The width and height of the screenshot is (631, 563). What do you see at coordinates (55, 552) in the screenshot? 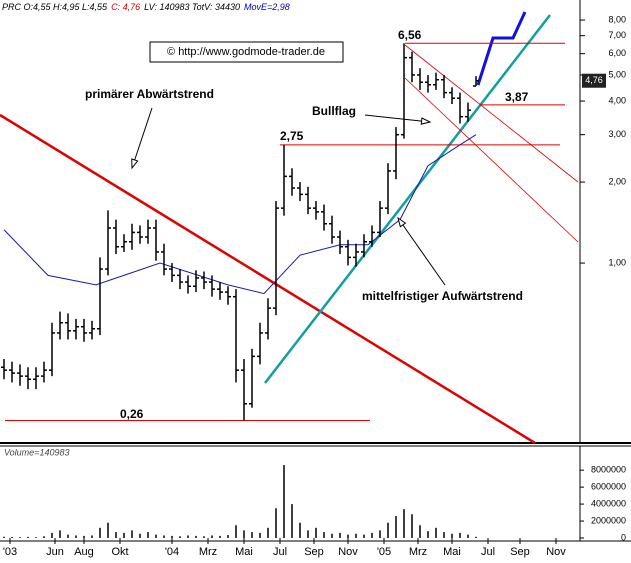
I see `x-tick-label: Jun` at bounding box center [55, 552].